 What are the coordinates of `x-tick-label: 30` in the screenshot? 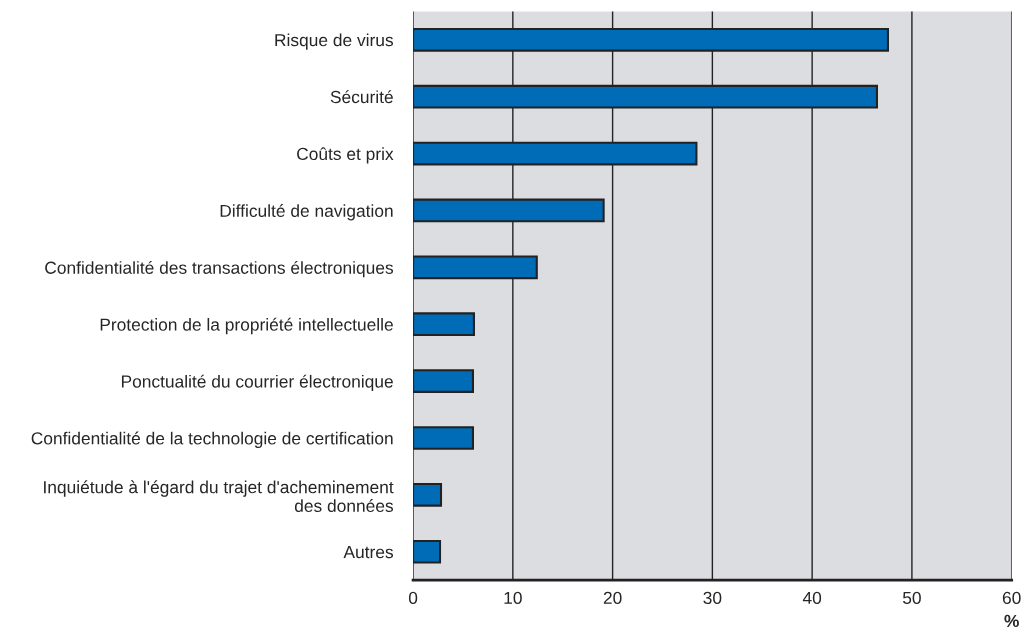 It's located at (712, 598).